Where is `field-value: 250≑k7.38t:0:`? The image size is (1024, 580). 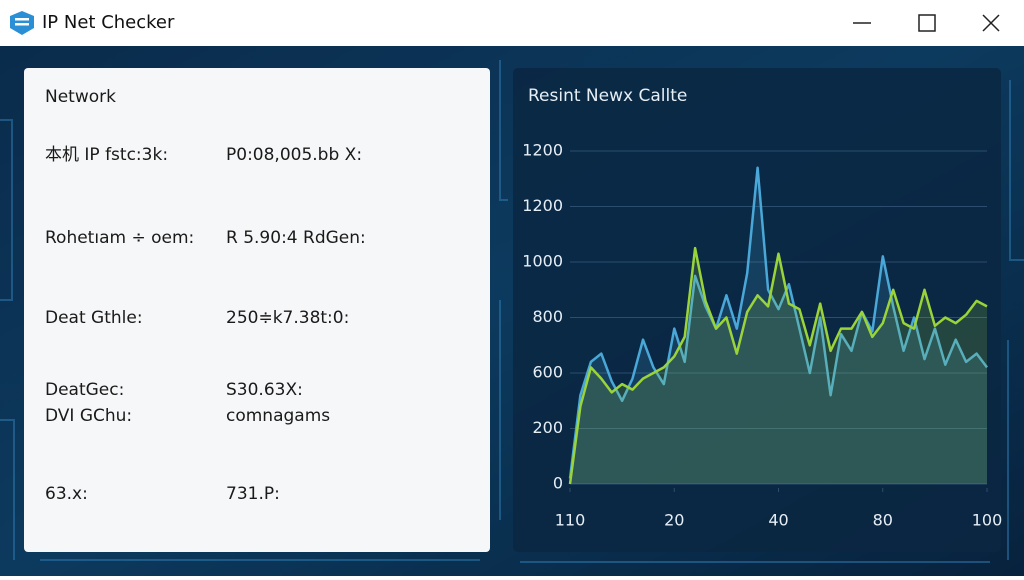 field-value: 250≑k7.38t:0: is located at coordinates (287, 318).